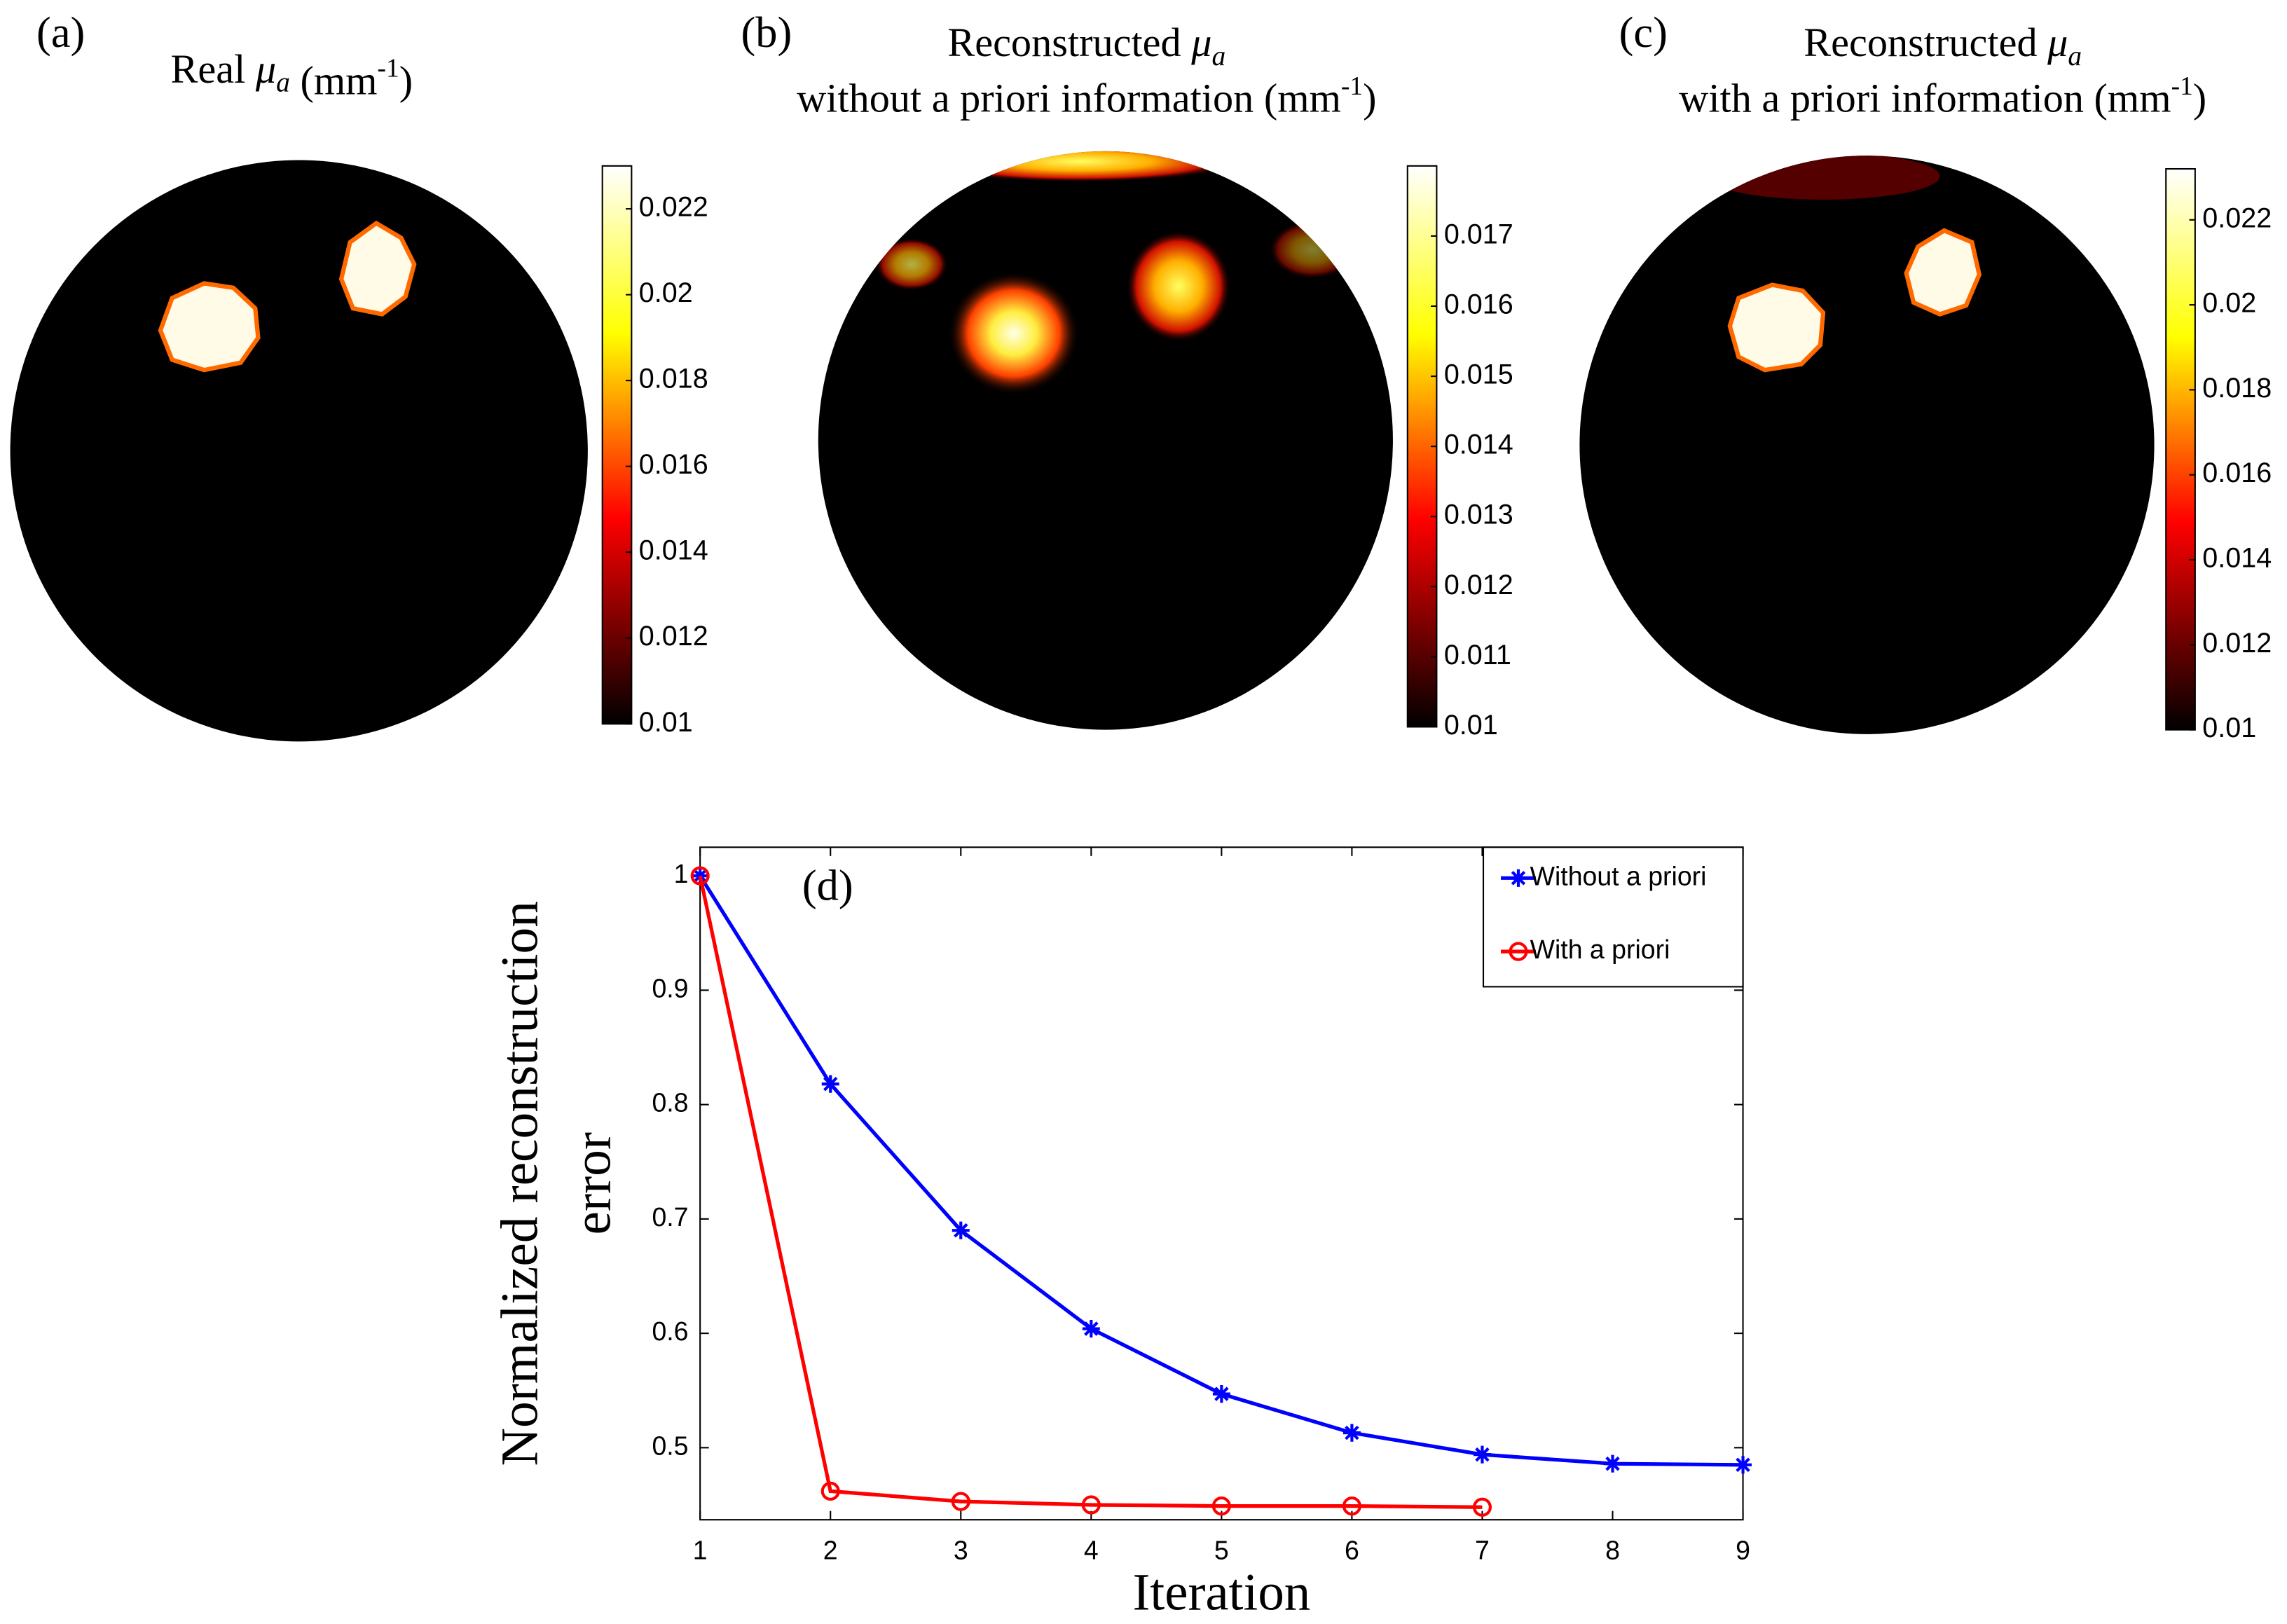  Describe the element at coordinates (1482, 1549) in the screenshot. I see `x-tick-label: 7` at that location.